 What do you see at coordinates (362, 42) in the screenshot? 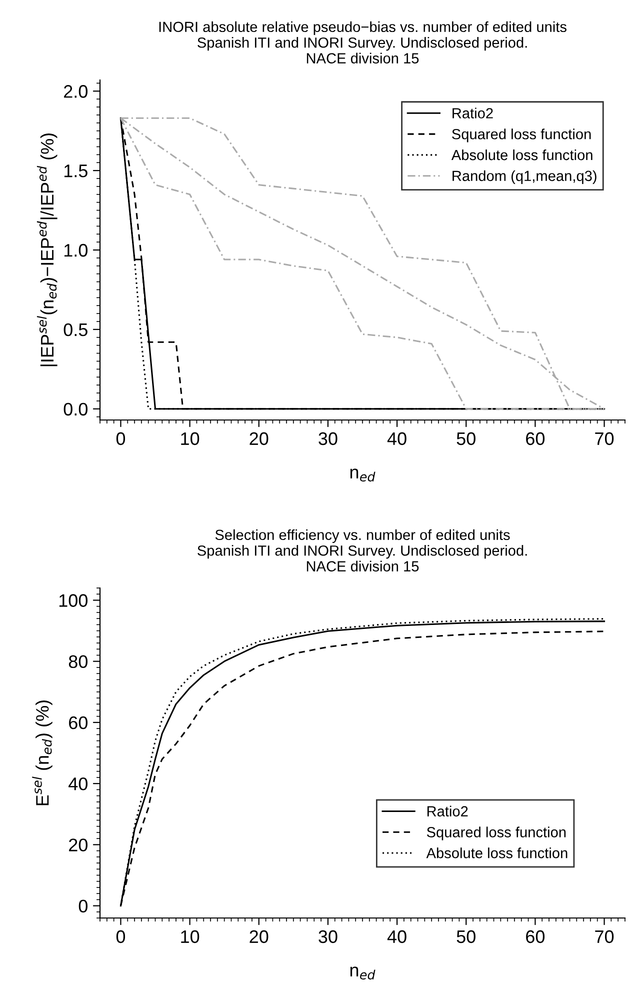
I see `chart-title: INORI absolute relative pseudo−bias vs. number of edited units Spanish ITI and INORI Survey. Undisclosed period. NACE division 15` at bounding box center [362, 42].